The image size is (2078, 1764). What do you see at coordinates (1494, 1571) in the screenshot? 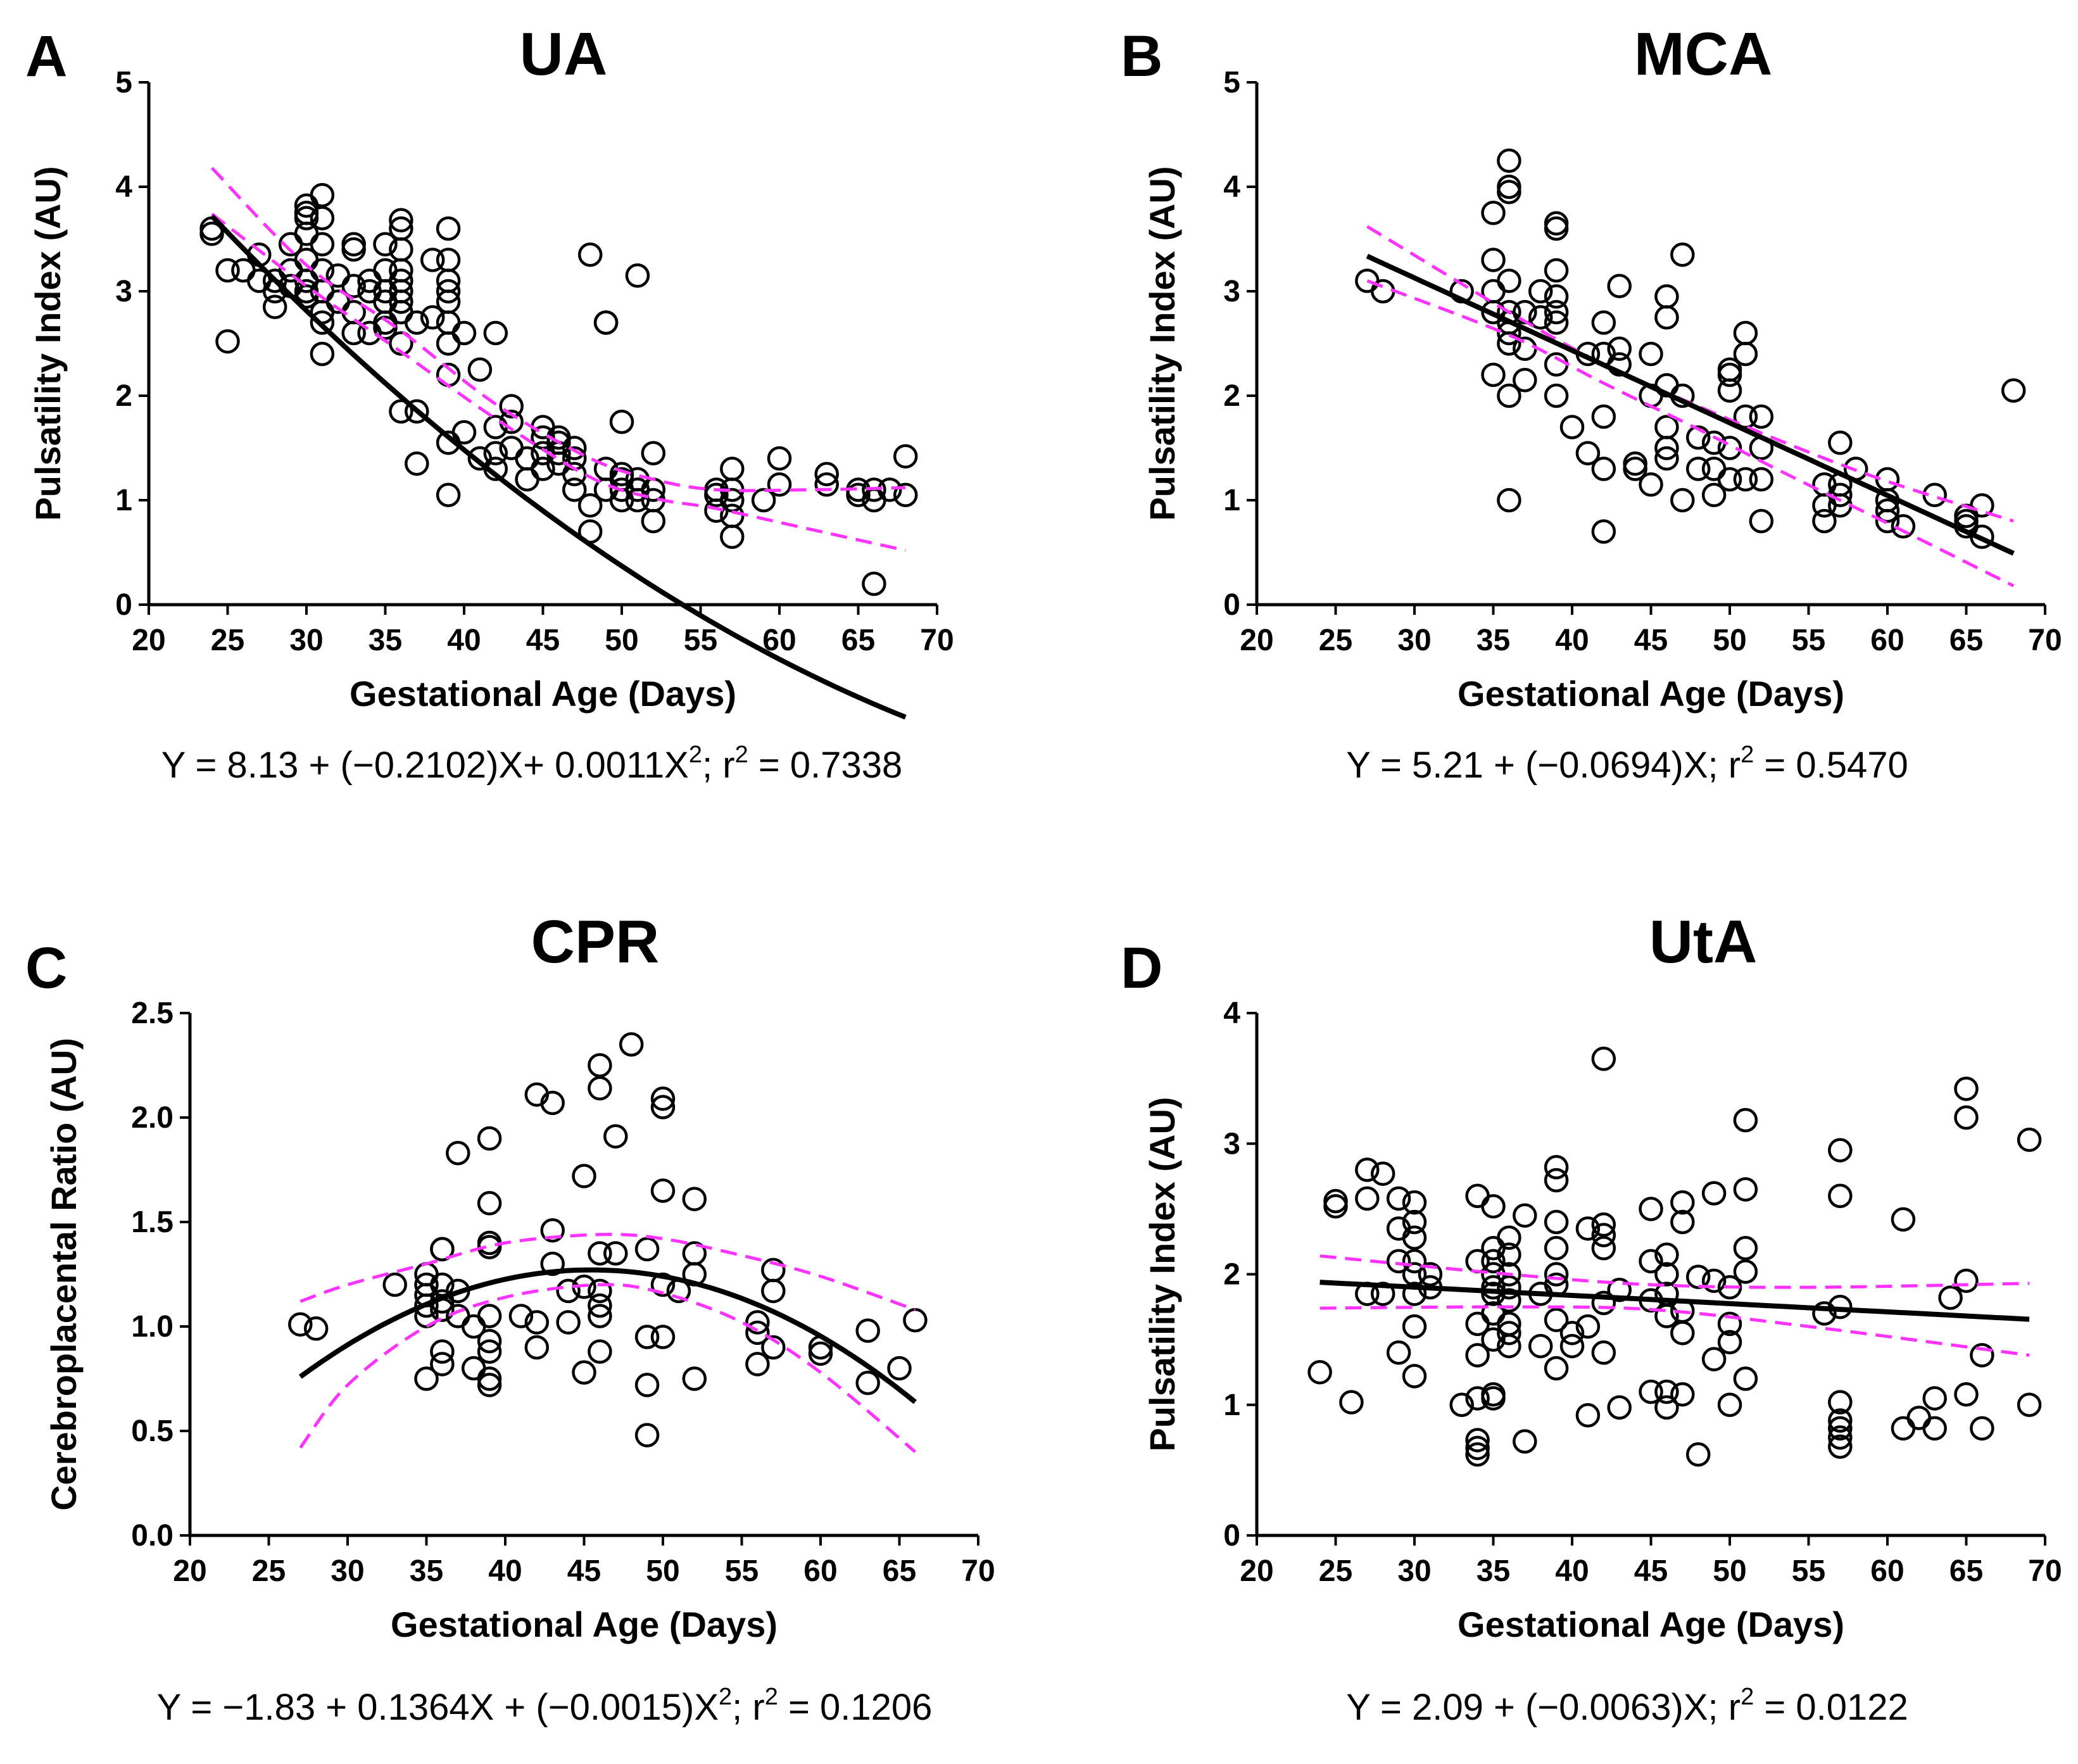
I see `x-tick-label: 35` at bounding box center [1494, 1571].